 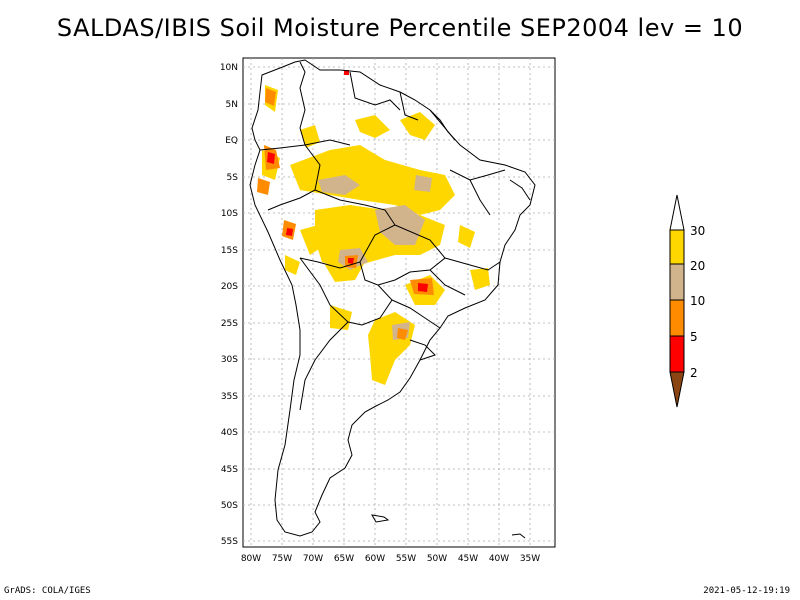 What do you see at coordinates (437, 559) in the screenshot?
I see `x-tick-label: 50W` at bounding box center [437, 559].